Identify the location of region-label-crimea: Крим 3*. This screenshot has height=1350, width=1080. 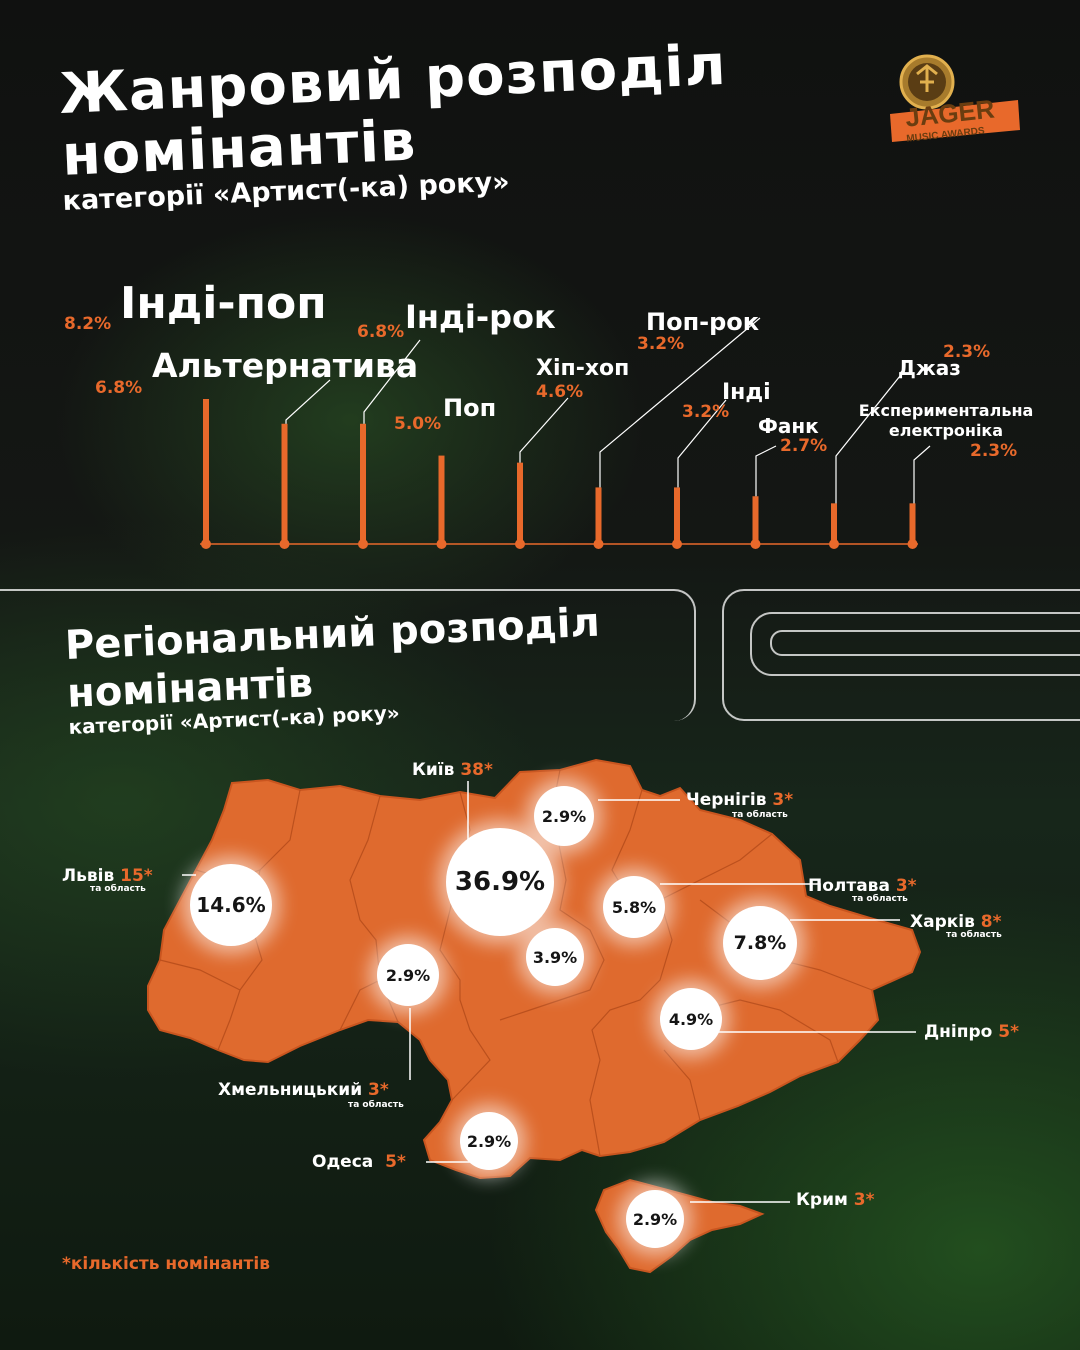
(835, 1200).